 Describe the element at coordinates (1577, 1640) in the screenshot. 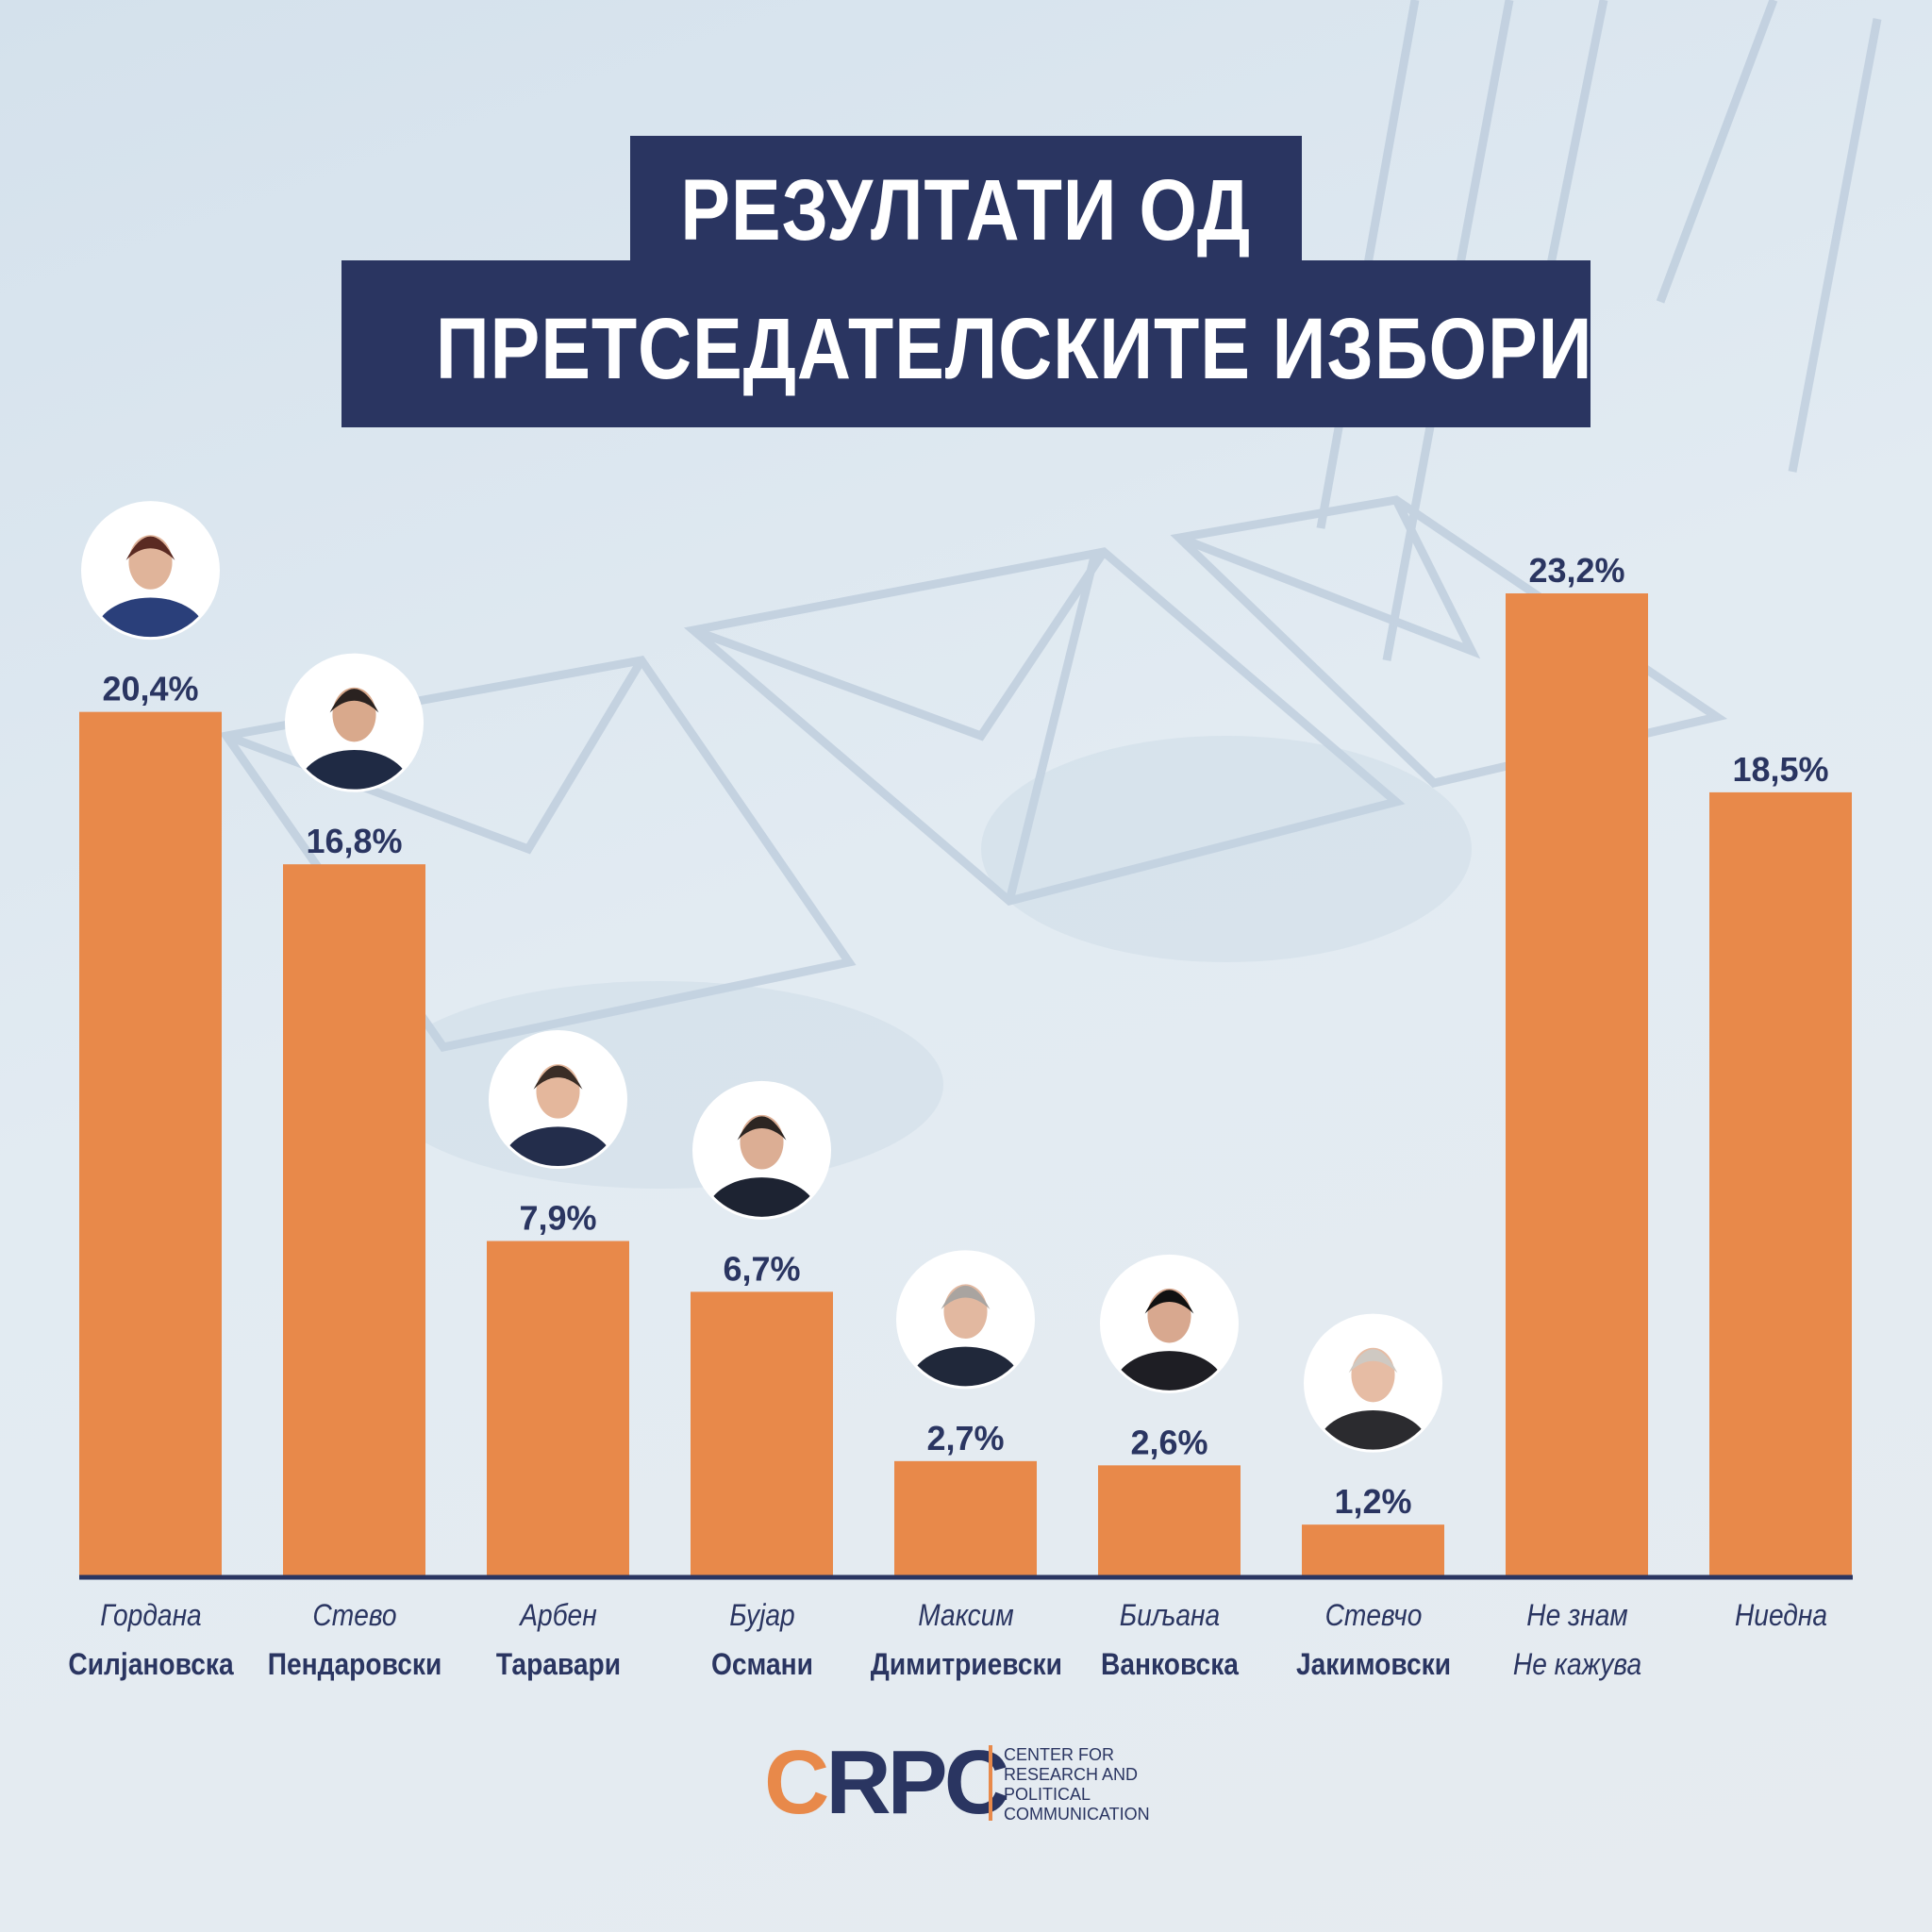

I see `category-label-7: Не знам Не кажува` at that location.